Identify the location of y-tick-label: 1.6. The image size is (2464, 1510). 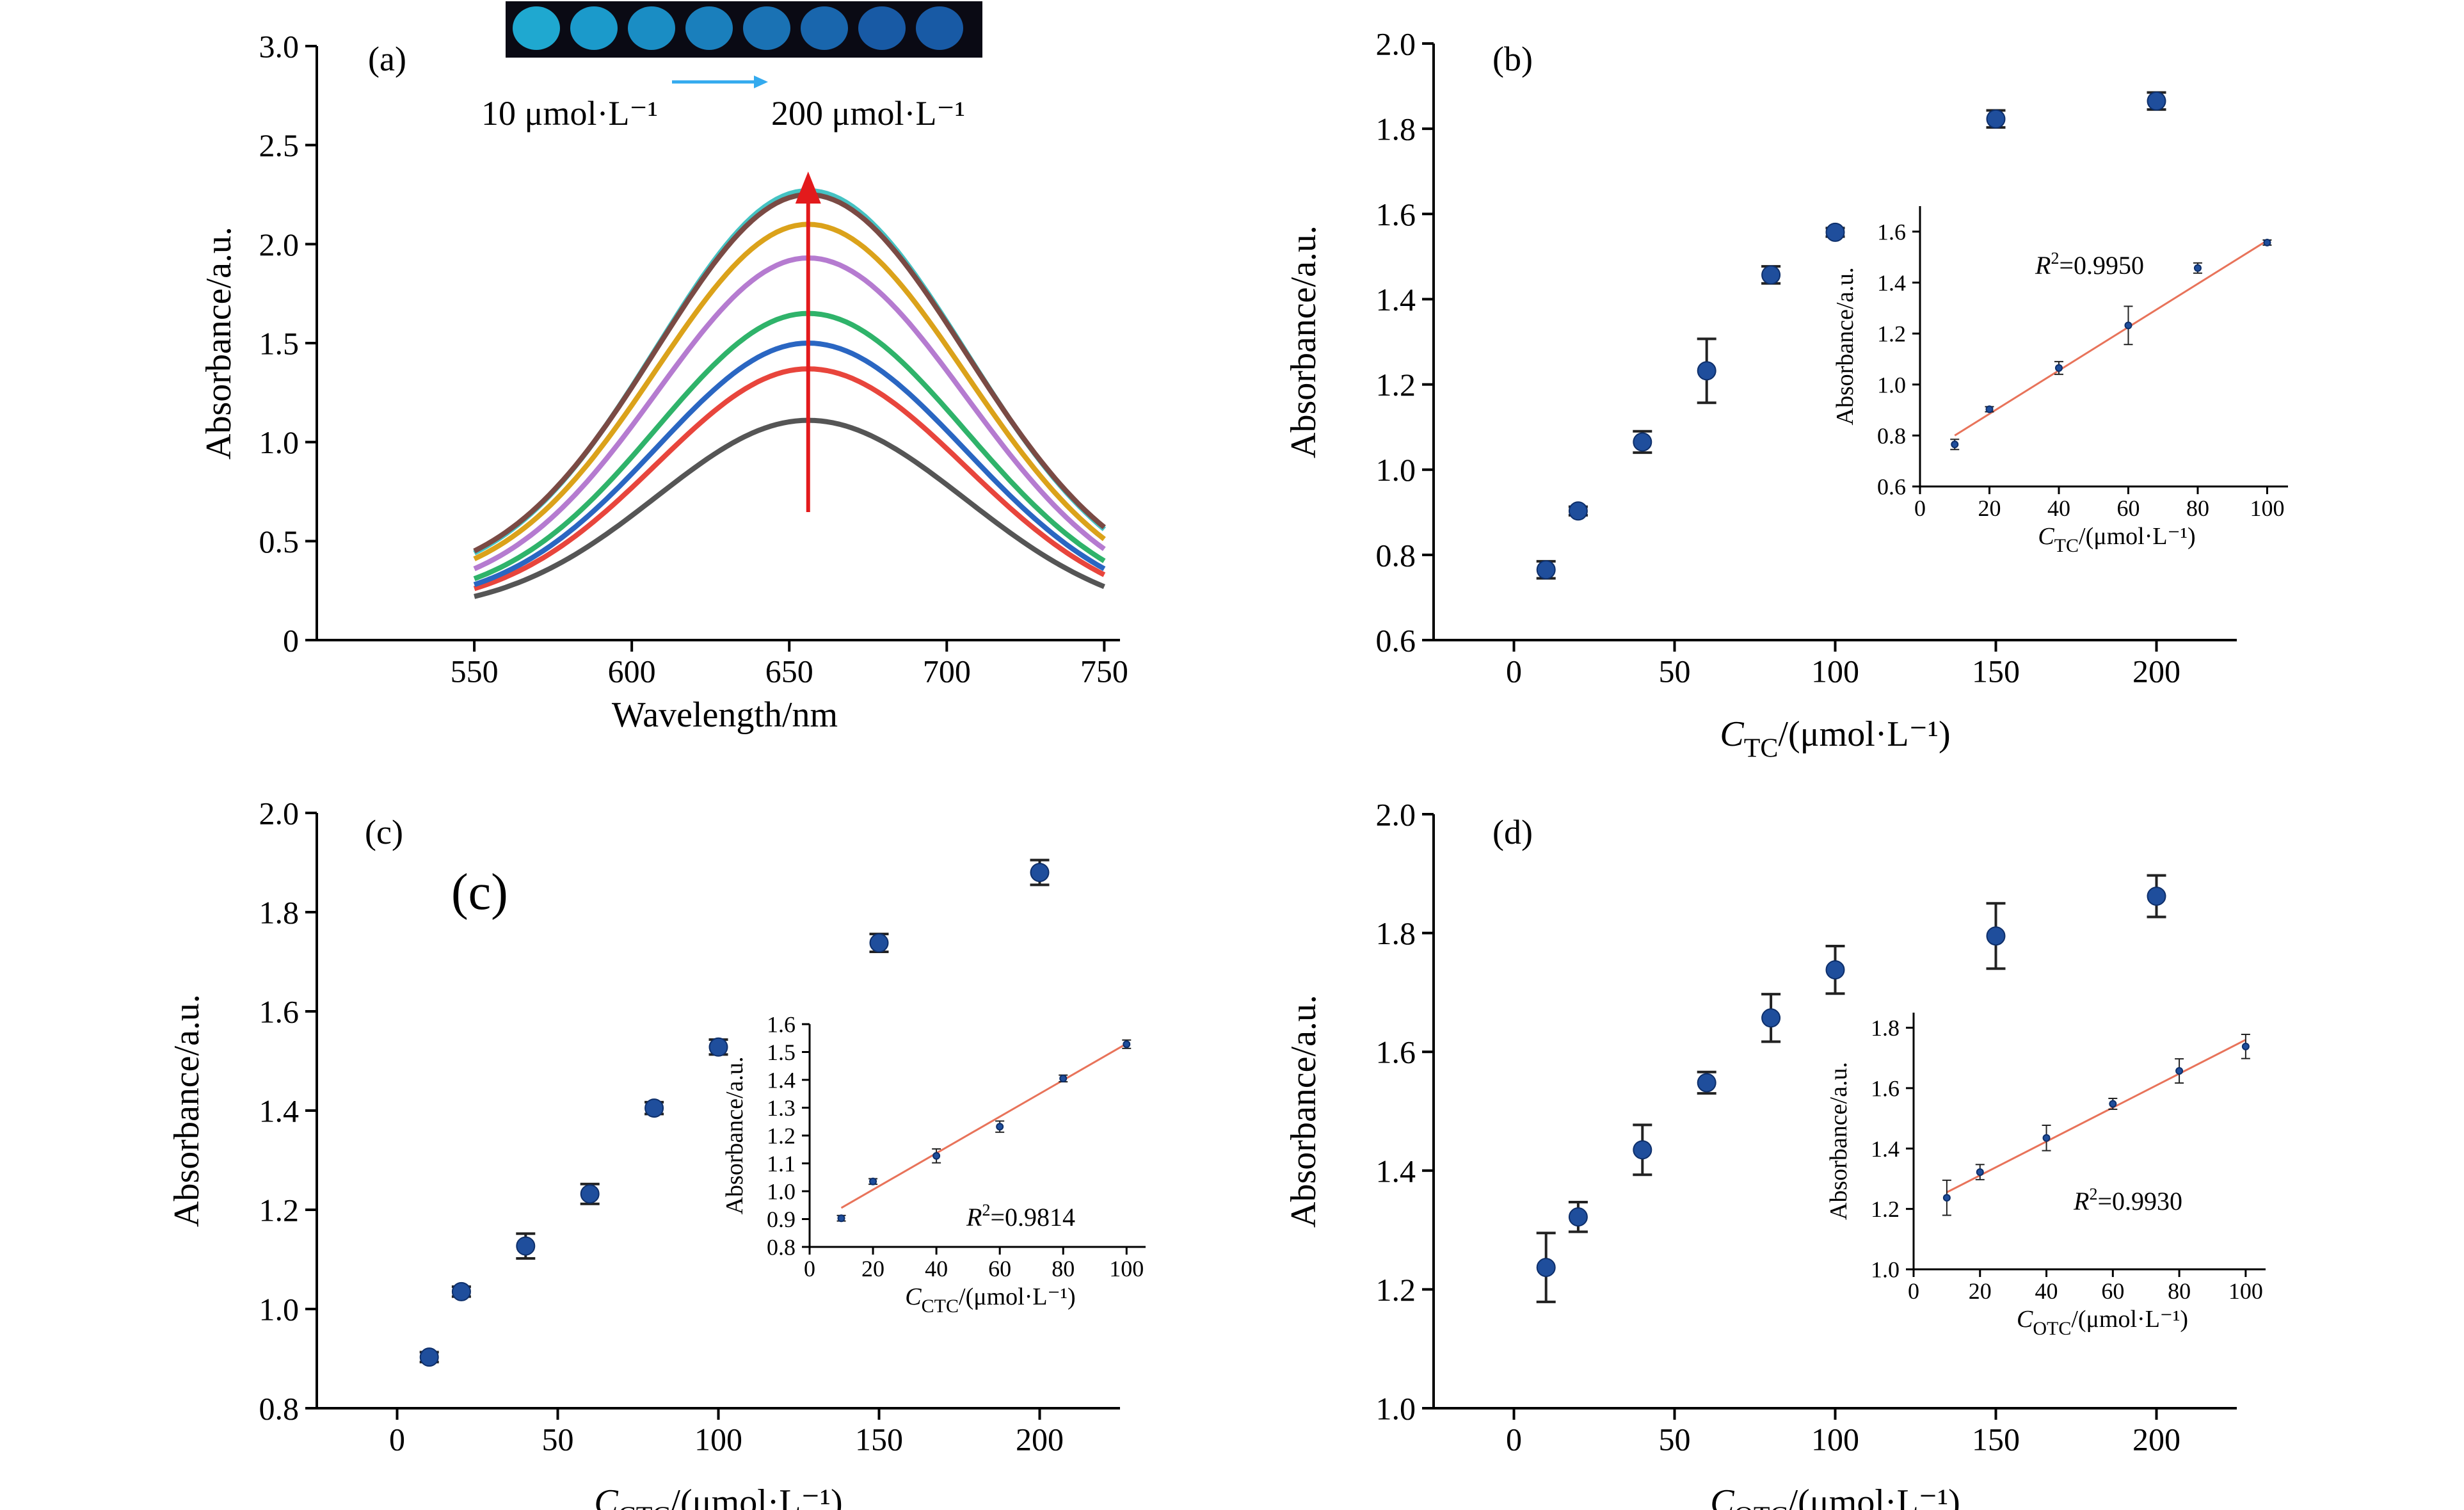
(1885, 1089).